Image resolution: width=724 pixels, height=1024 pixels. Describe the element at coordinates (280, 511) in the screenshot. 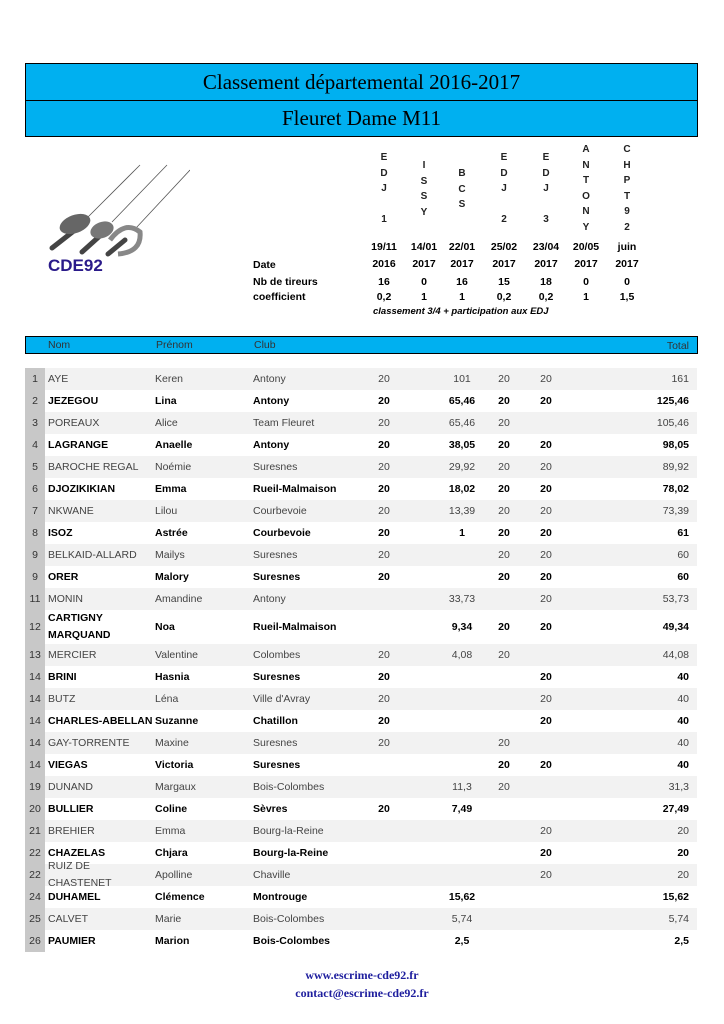

I see `club-cell: Courbevoie` at that location.